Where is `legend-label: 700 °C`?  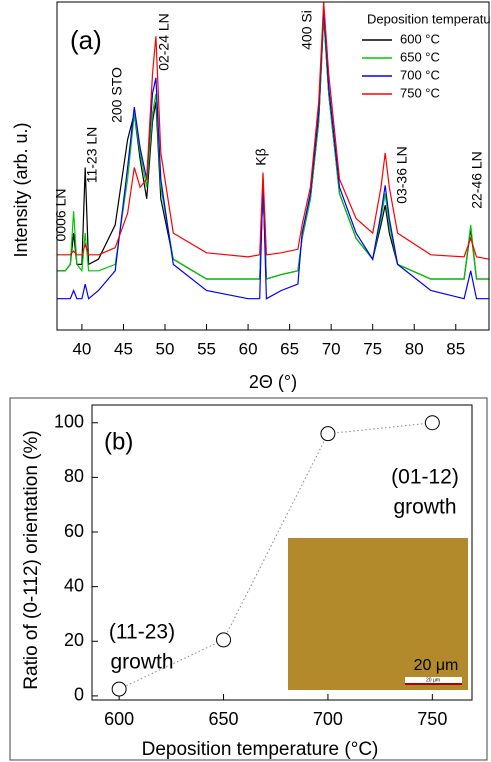
legend-label: 700 °C is located at coordinates (420, 74).